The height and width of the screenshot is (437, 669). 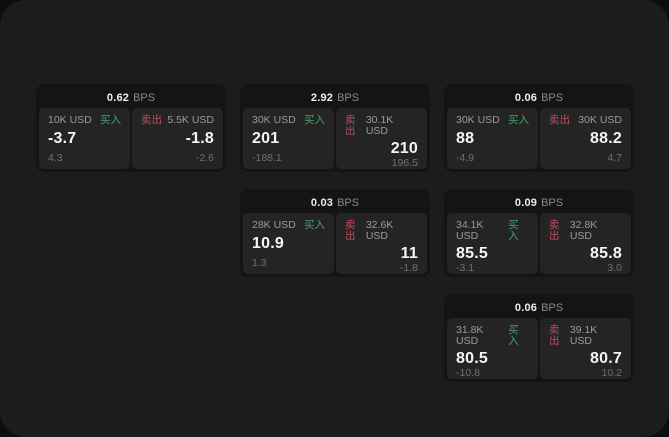 I want to click on bps-value: 2.92, so click(x=322, y=97).